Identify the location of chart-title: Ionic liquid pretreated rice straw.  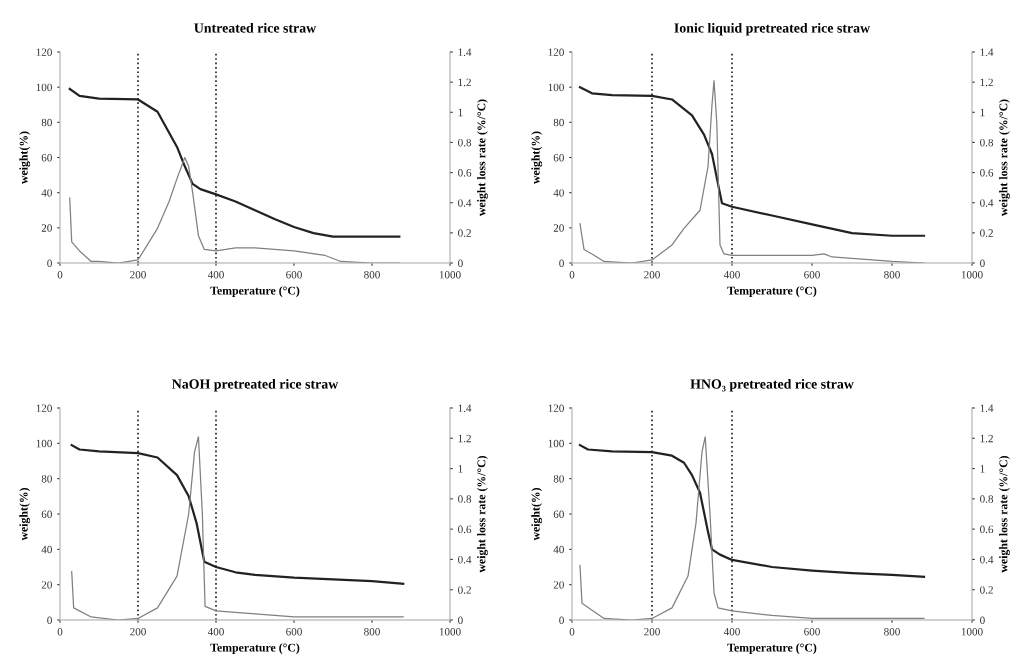
(772, 29).